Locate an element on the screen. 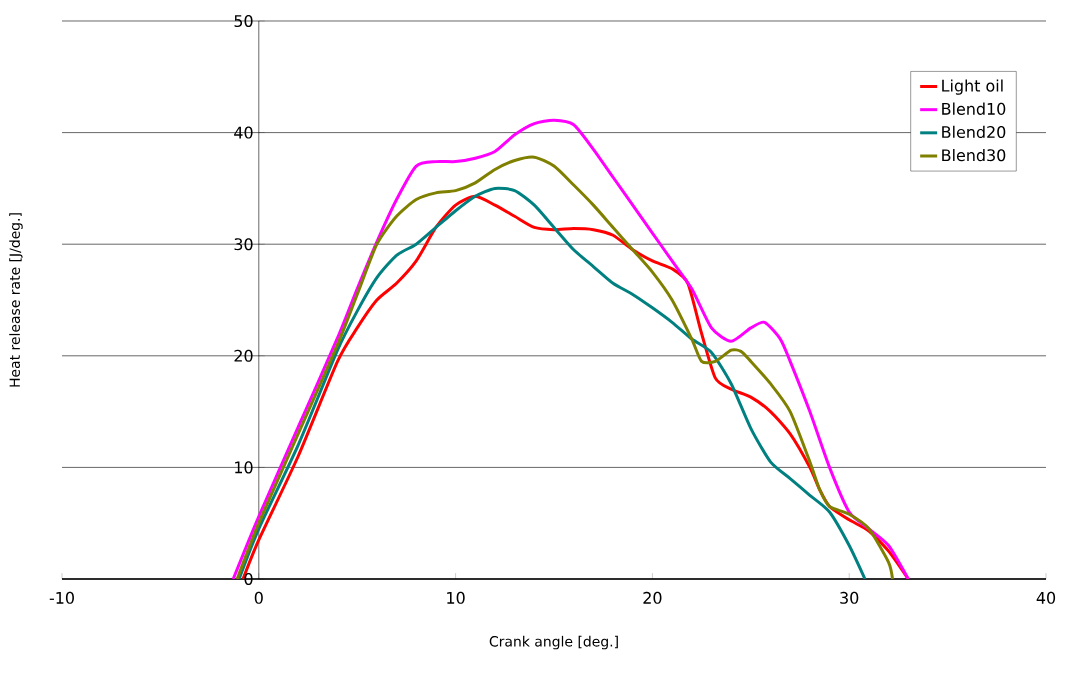  x-axis-title: Crank angle [deg.] is located at coordinates (553, 642).